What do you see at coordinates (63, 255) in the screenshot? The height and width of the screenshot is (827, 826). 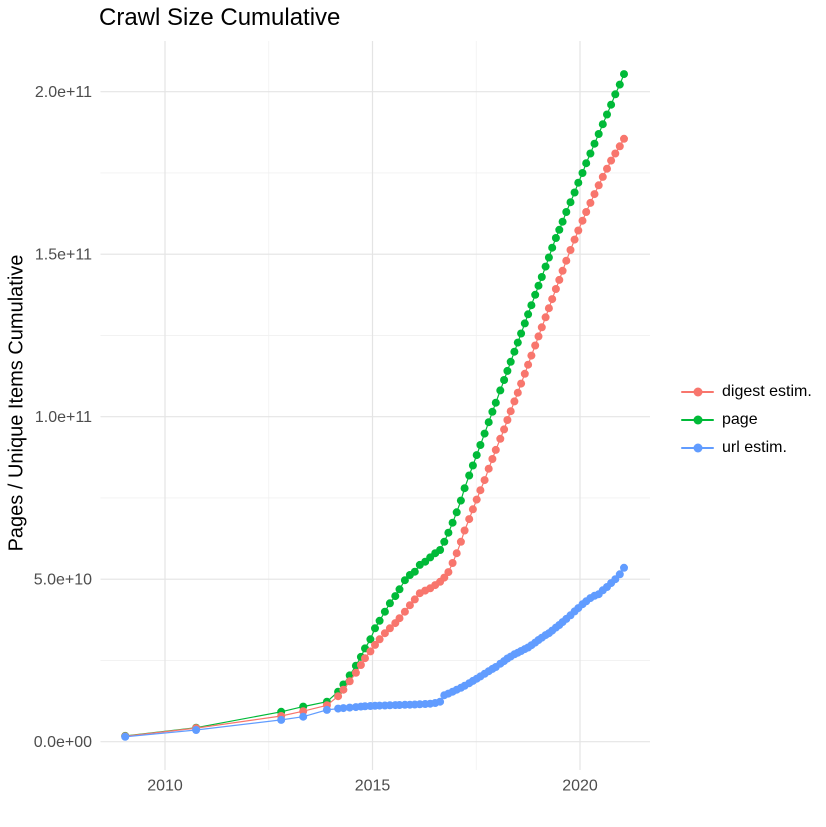 I see `y-tick-label: 1.5e+11` at bounding box center [63, 255].